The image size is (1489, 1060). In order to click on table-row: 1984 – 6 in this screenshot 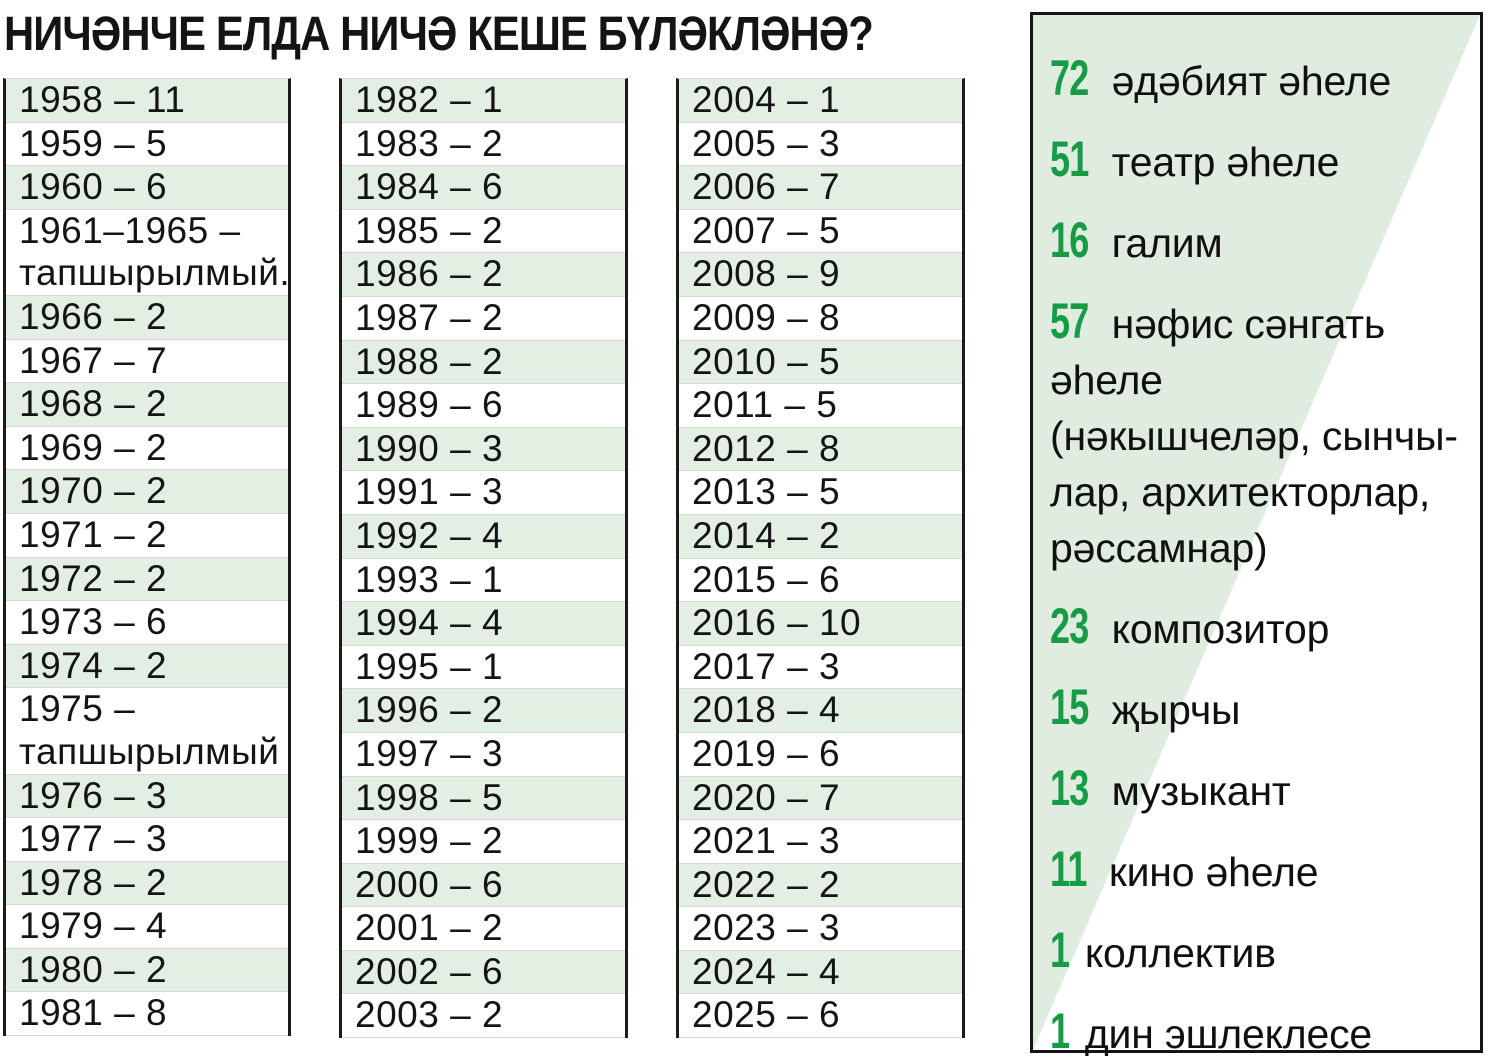, I will do `click(483, 188)`.